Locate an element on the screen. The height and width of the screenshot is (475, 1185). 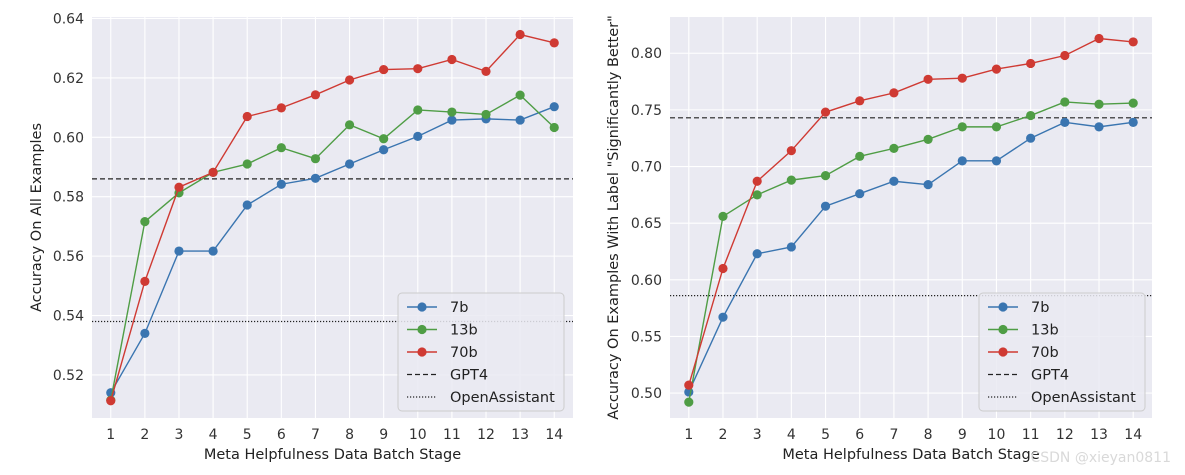
y-tick-label: 0.75 is located at coordinates (646, 111).